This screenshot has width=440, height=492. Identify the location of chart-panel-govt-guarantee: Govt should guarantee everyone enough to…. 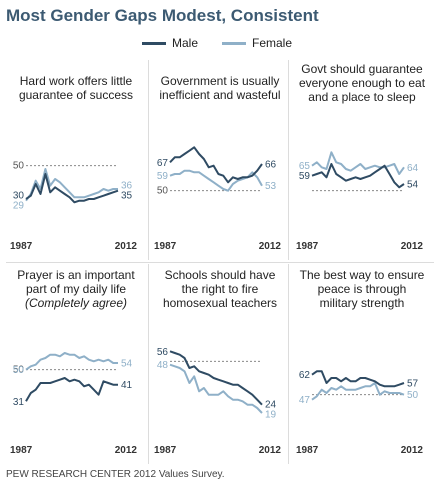
(362, 168).